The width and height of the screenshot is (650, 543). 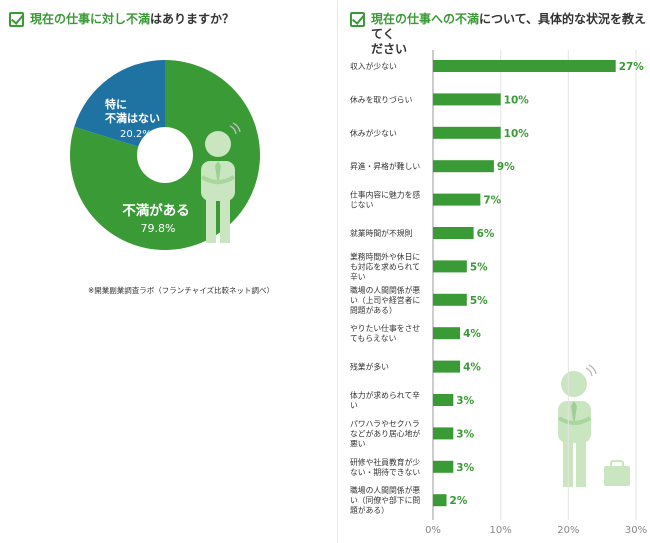 I want to click on bar-value-label: 6%, so click(x=486, y=234).